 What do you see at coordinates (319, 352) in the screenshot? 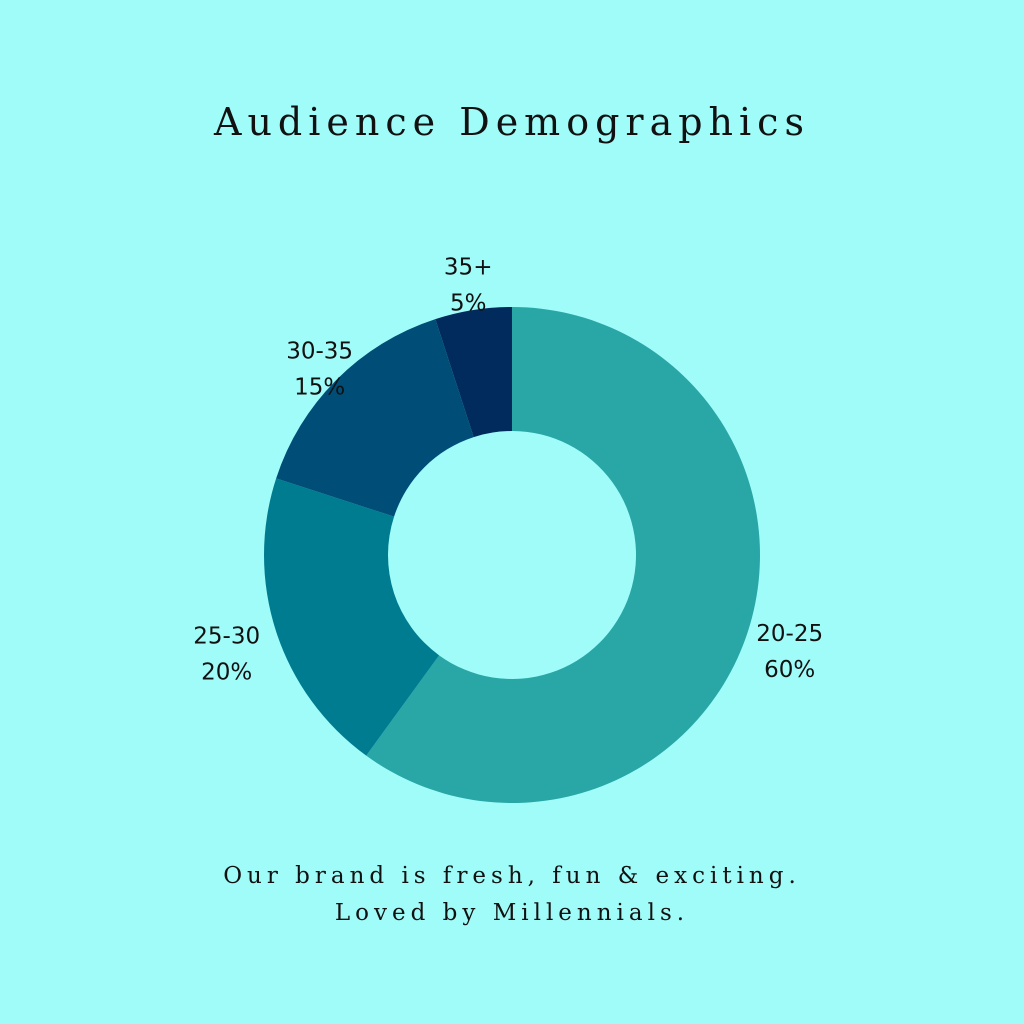
I see `slice-label-30-35: 30-35` at bounding box center [319, 352].